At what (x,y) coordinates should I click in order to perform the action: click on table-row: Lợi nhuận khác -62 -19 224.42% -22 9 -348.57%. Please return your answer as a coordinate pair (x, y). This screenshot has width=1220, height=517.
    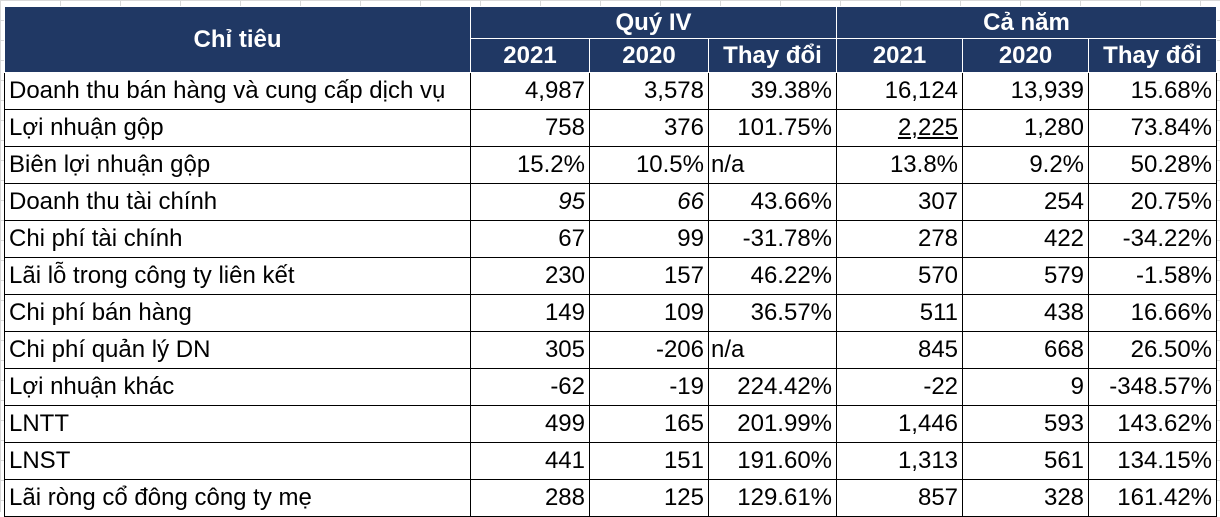
    Looking at the image, I should click on (611, 387).